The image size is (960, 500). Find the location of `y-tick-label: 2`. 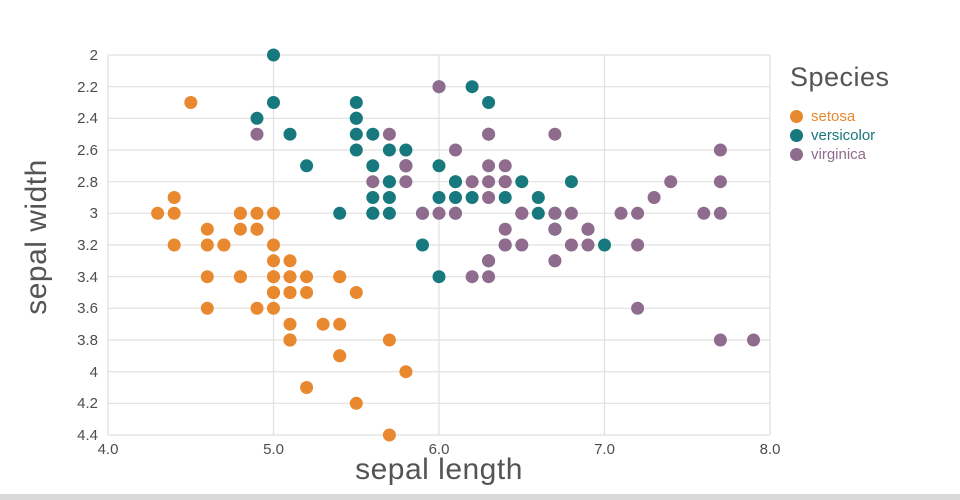

y-tick-label: 2 is located at coordinates (93, 55).